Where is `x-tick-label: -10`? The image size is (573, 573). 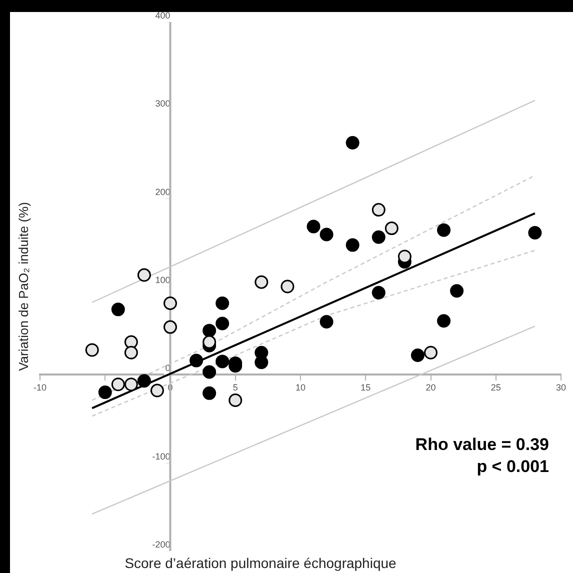 x-tick-label: -10 is located at coordinates (40, 387).